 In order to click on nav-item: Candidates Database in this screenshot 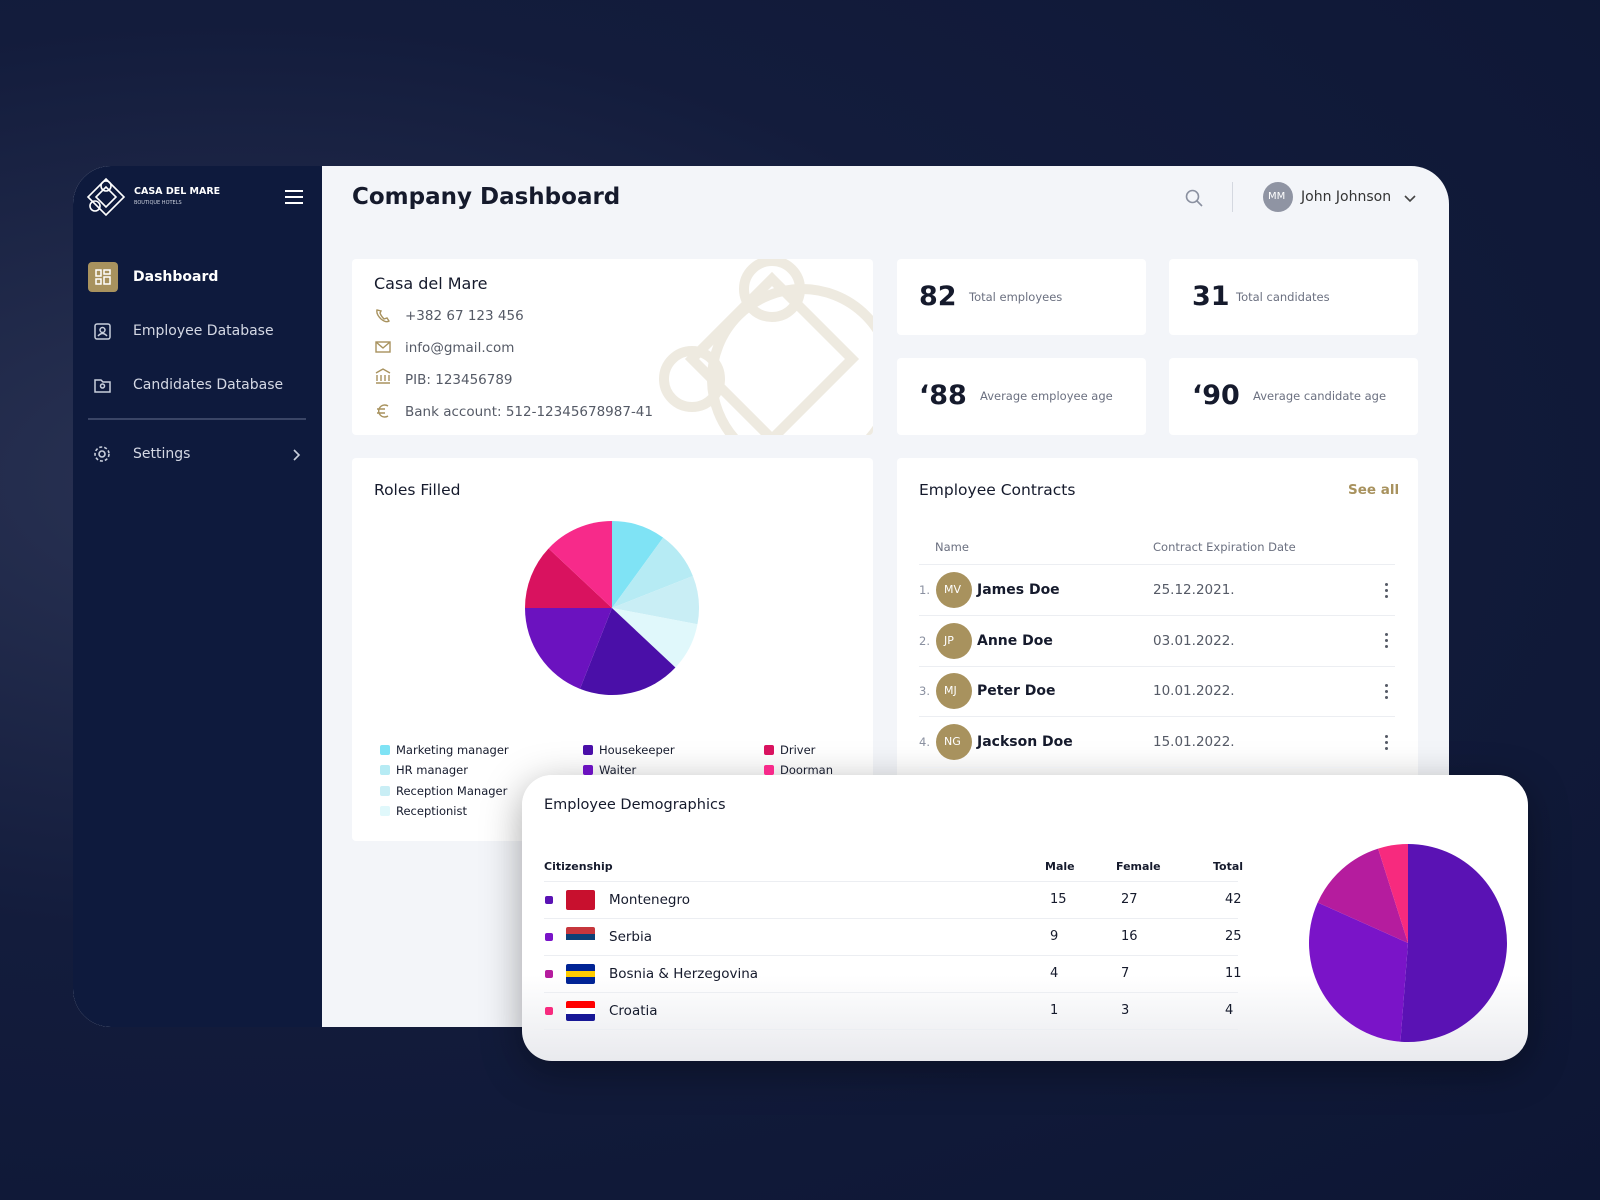, I will do `click(208, 385)`.